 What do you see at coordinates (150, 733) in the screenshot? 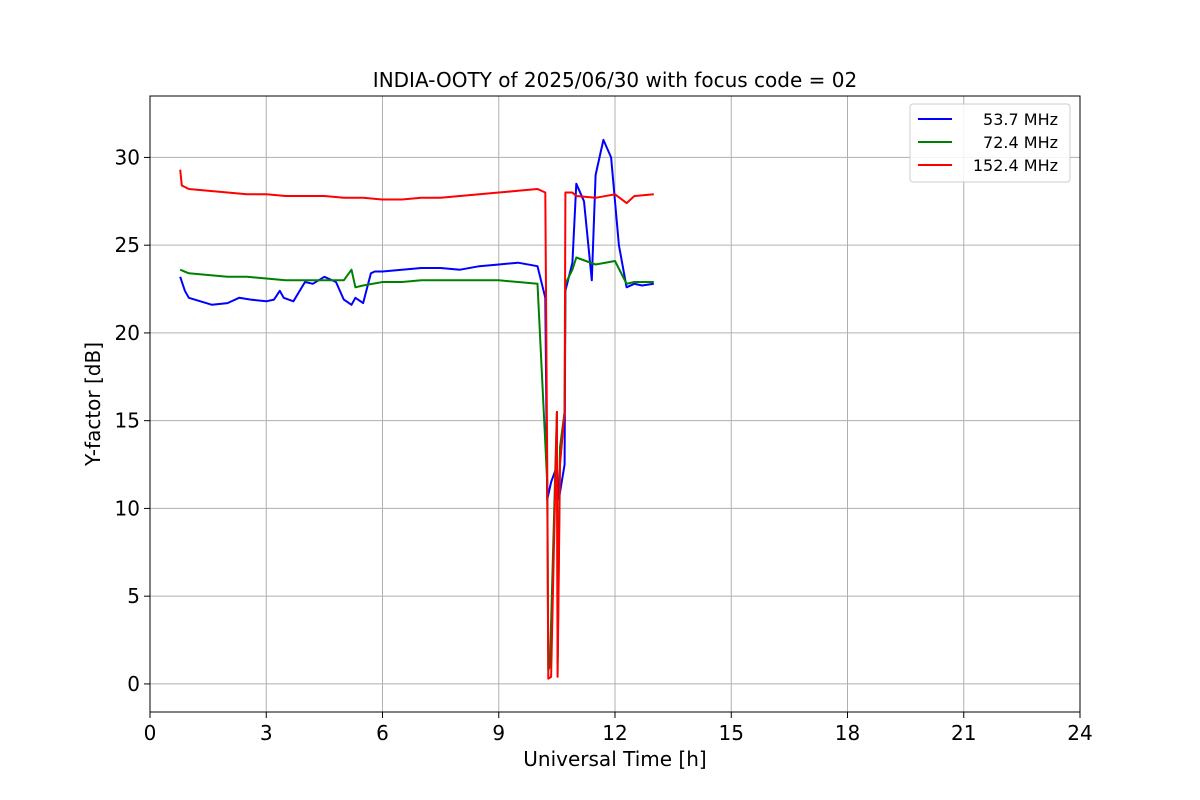
I see `x-tick-label: 0` at bounding box center [150, 733].